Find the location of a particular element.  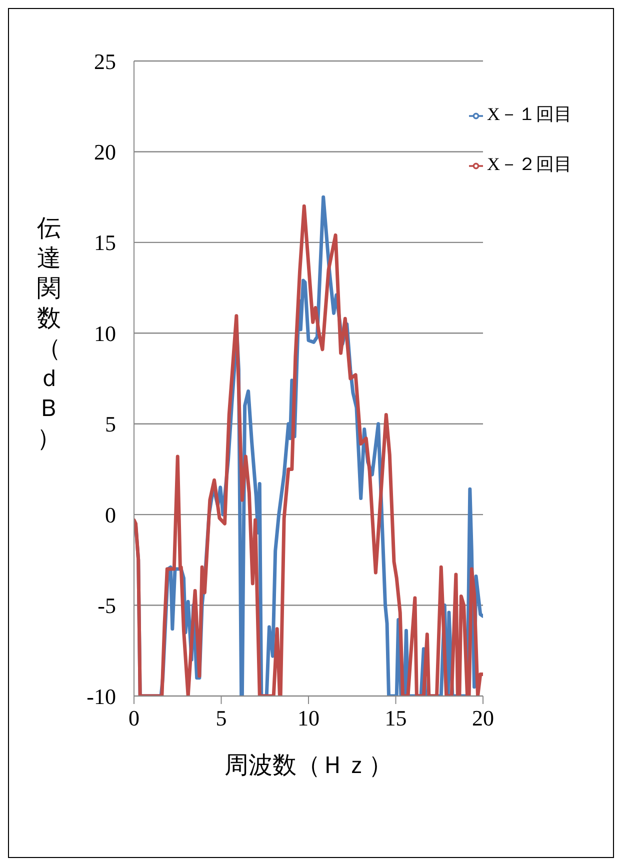

y-tick-label: 15 is located at coordinates (105, 243).